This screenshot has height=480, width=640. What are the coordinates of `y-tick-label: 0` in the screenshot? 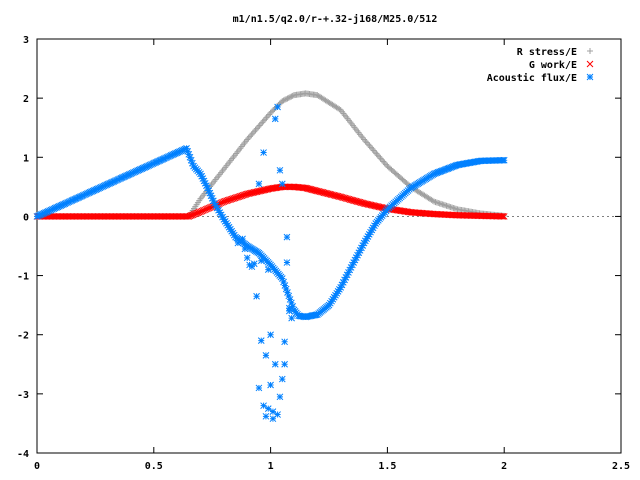 It's located at (26, 217).